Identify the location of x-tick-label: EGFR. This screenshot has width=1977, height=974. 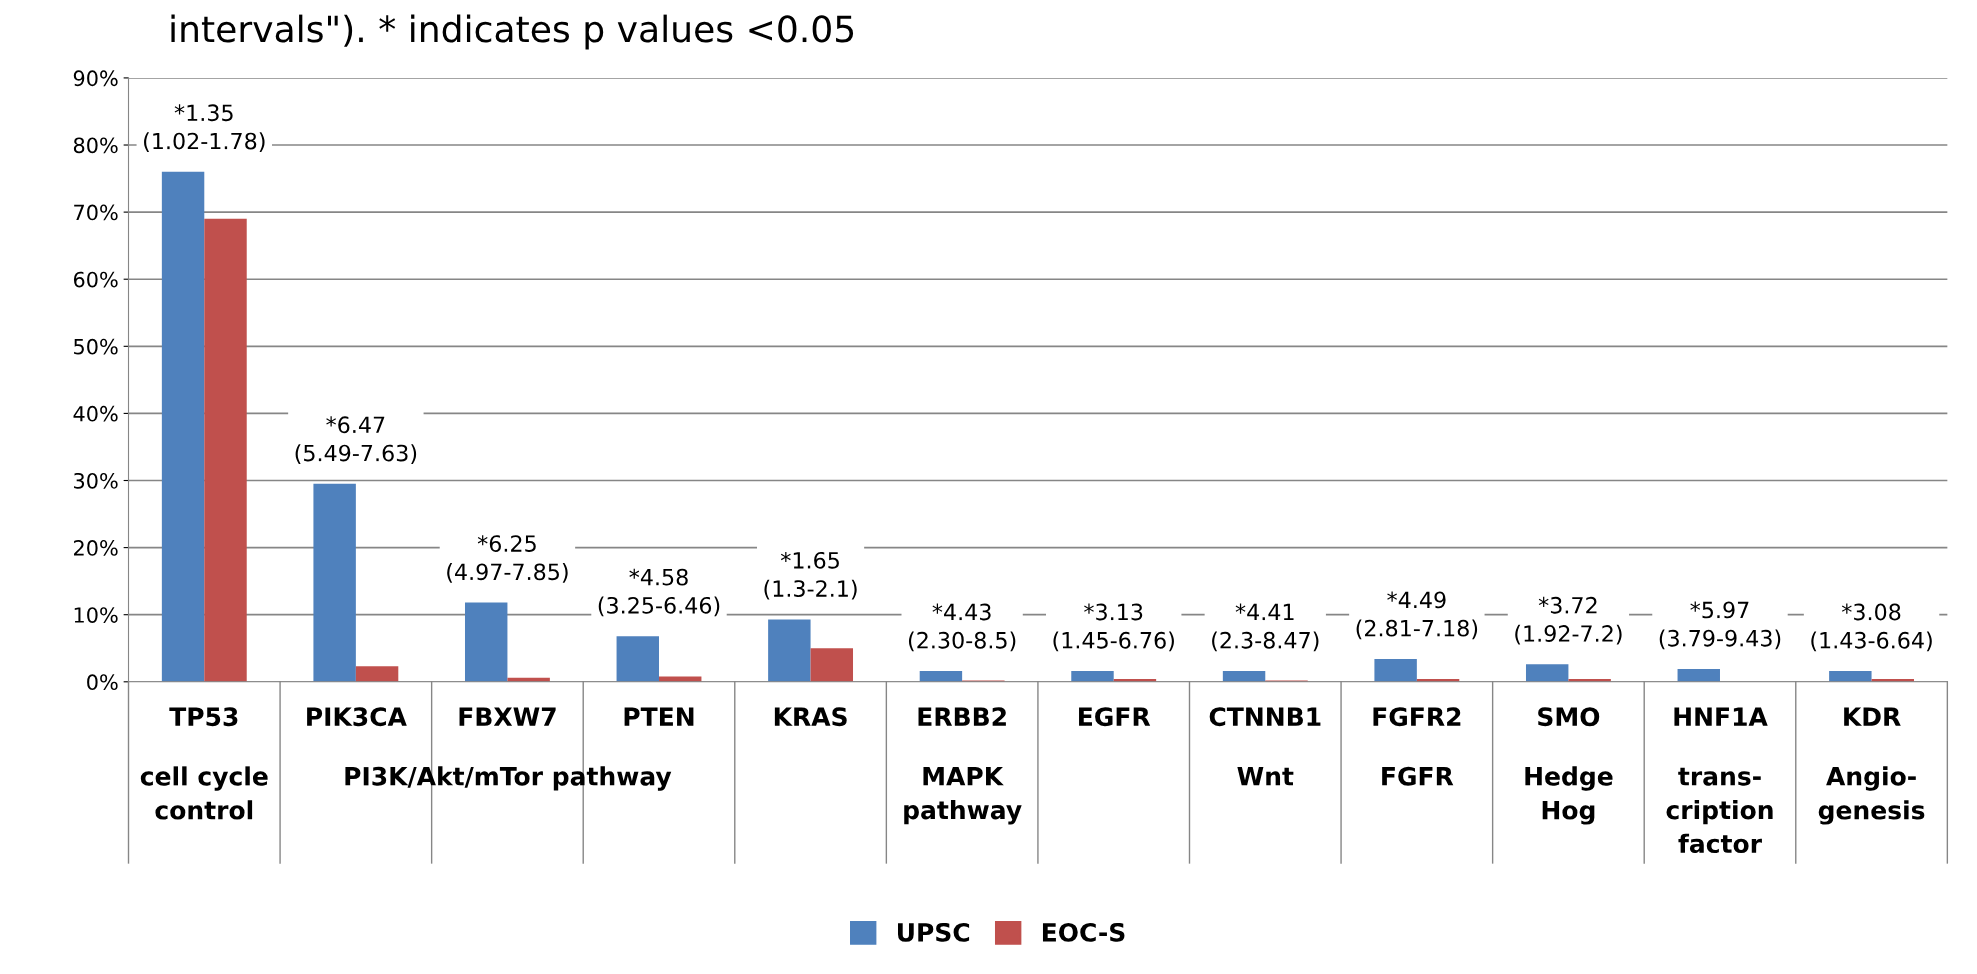
(1115, 717).